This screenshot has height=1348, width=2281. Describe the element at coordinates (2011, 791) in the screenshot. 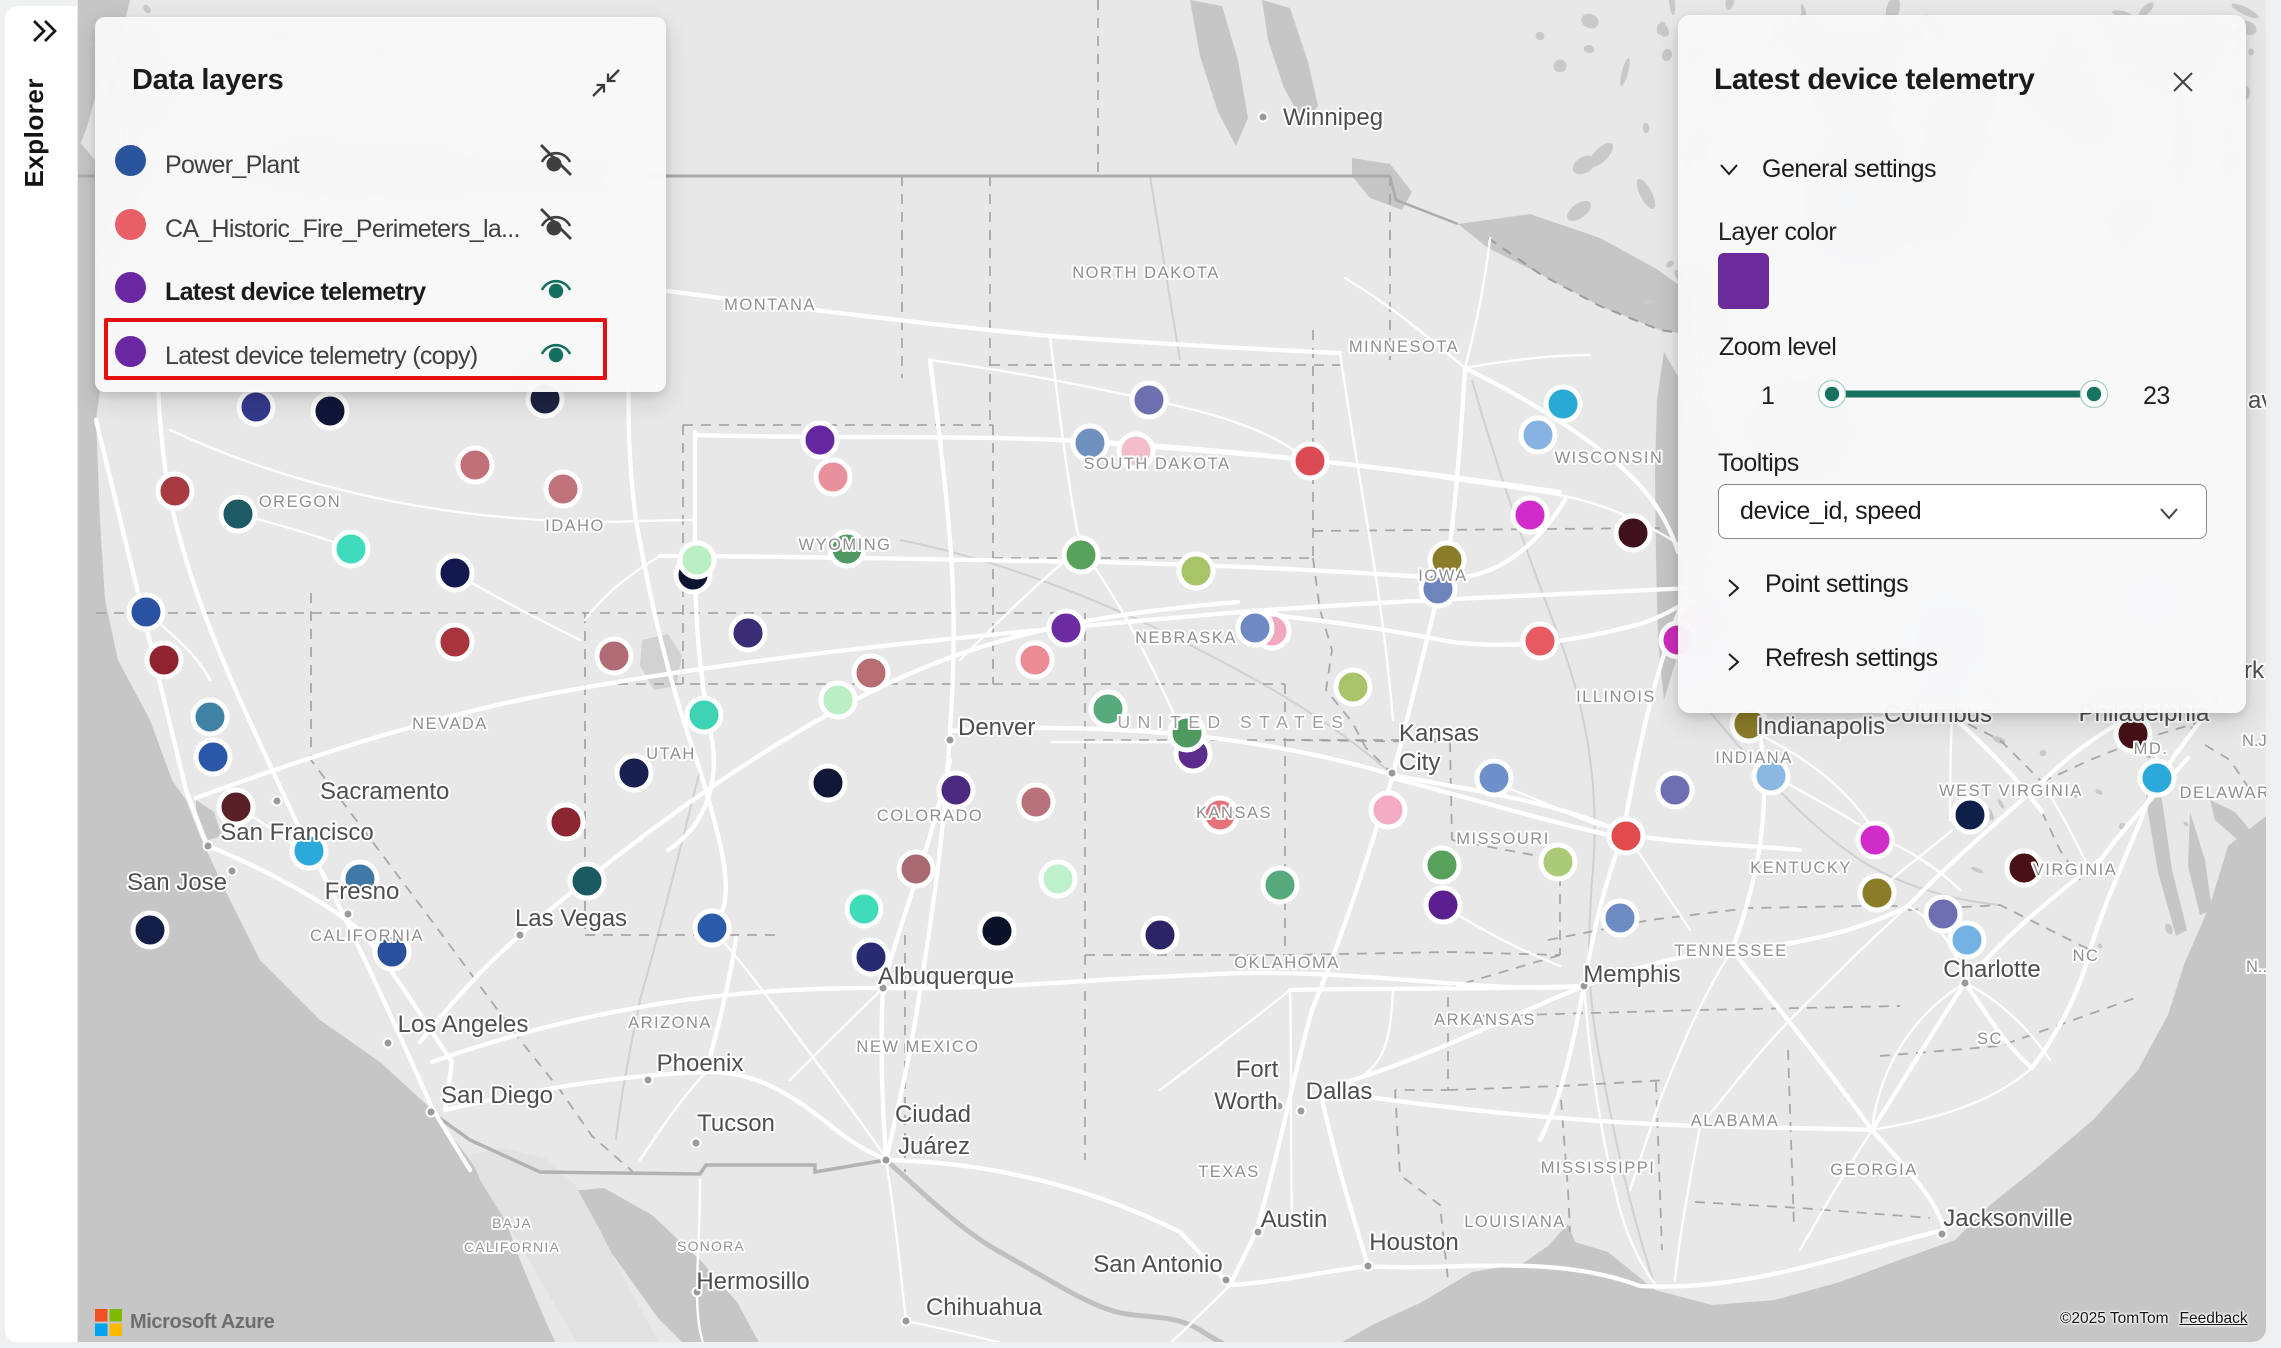

I see `svg-text: WEST VIRGINIA` at that location.